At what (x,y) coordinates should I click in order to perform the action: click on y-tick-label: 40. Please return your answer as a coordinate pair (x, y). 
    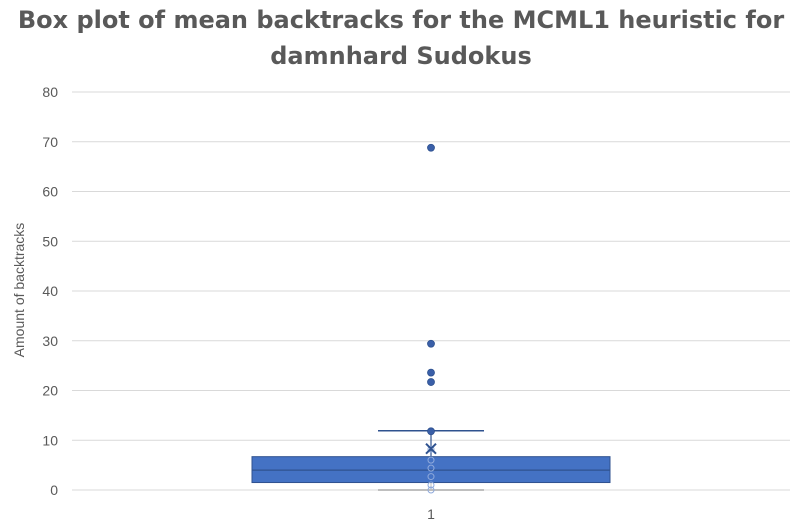
    Looking at the image, I should click on (50, 291).